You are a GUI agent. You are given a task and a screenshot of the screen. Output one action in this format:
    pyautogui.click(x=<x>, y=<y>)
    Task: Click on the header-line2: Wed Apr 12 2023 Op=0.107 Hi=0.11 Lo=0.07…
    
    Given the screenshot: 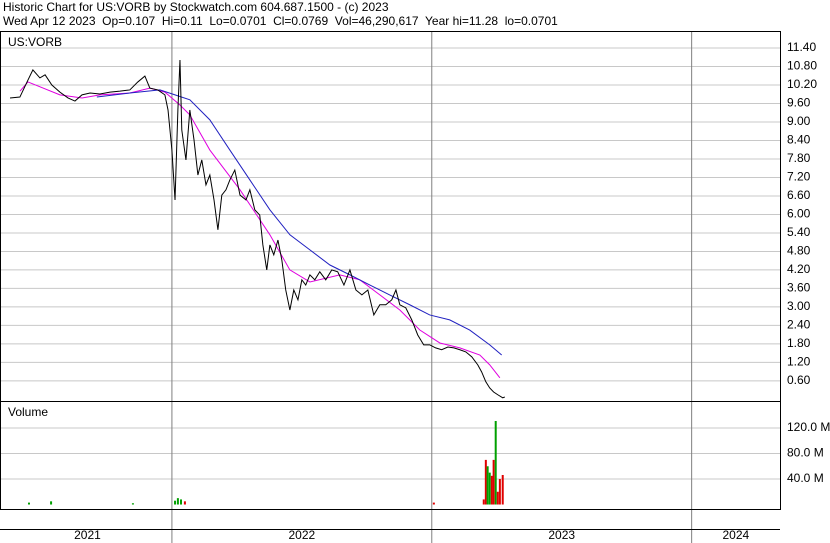 What is the action you would take?
    pyautogui.click(x=280, y=21)
    